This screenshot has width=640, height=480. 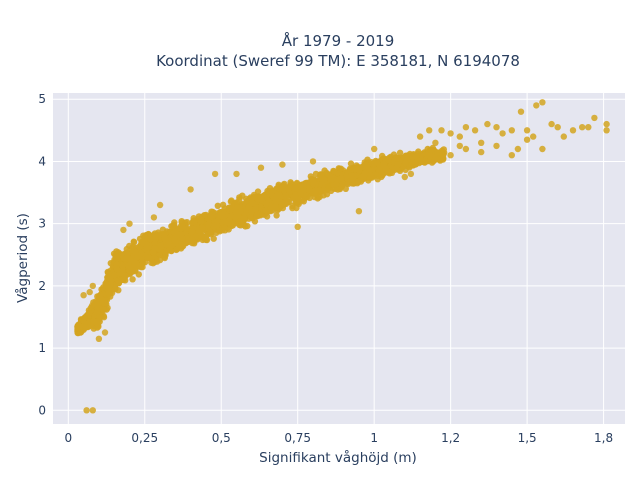 What do you see at coordinates (42, 161) in the screenshot?
I see `y-tick-label: 4` at bounding box center [42, 161].